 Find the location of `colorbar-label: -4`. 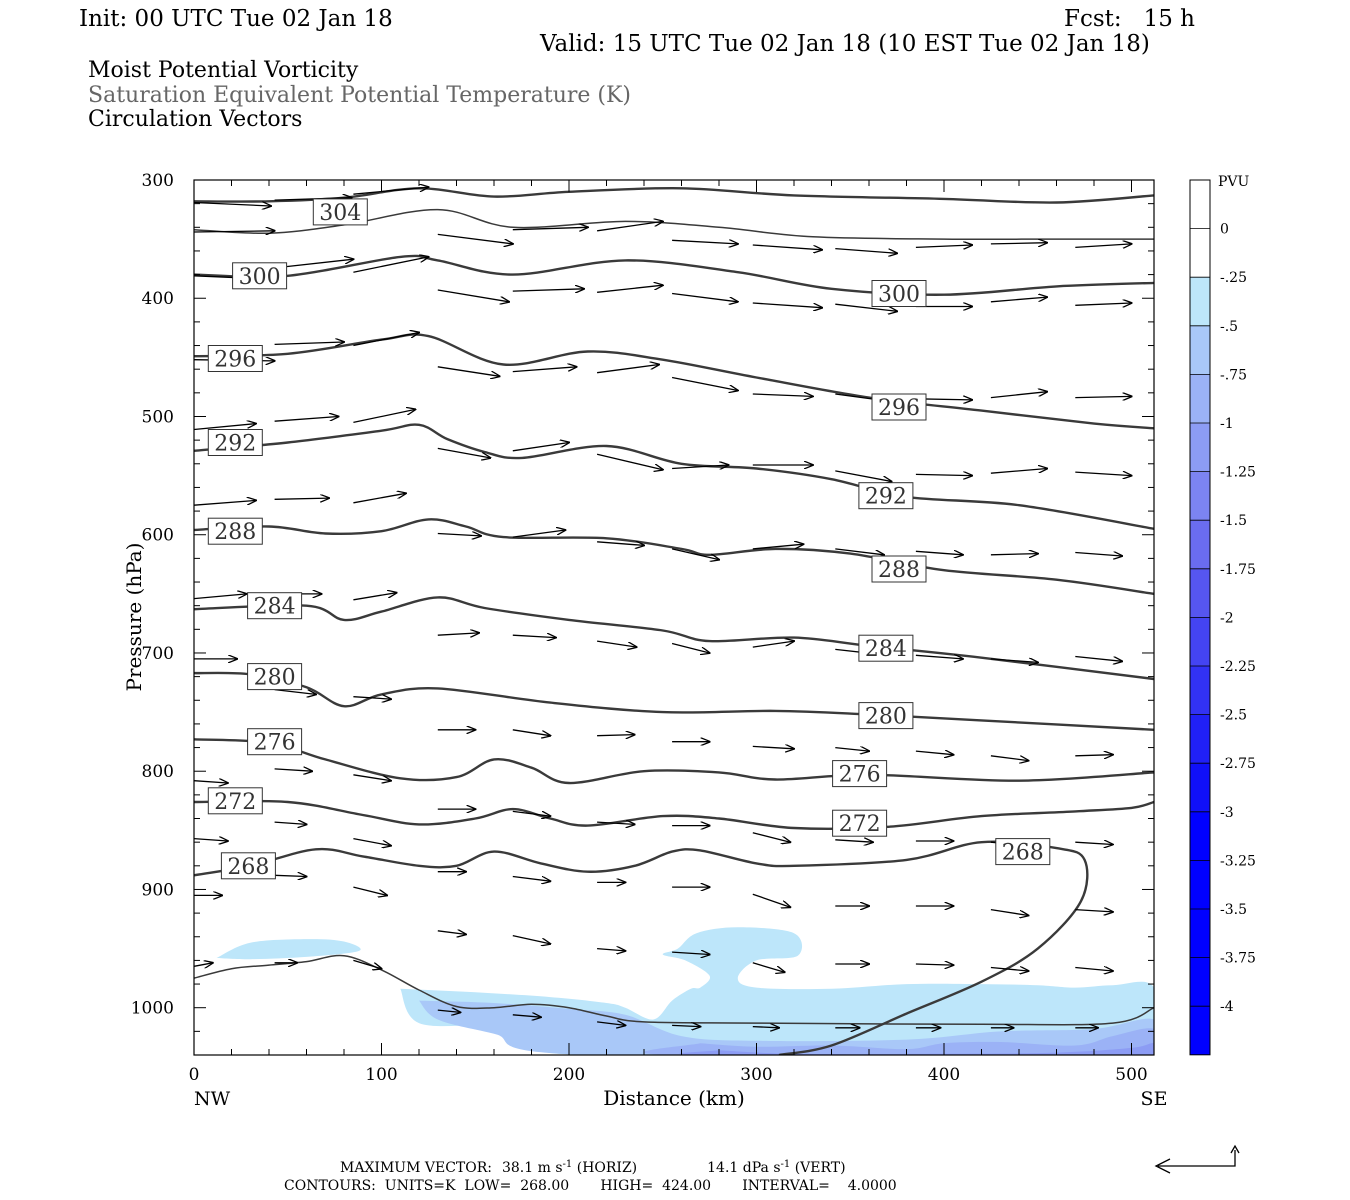

colorbar-label: -4 is located at coordinates (1227, 1007).